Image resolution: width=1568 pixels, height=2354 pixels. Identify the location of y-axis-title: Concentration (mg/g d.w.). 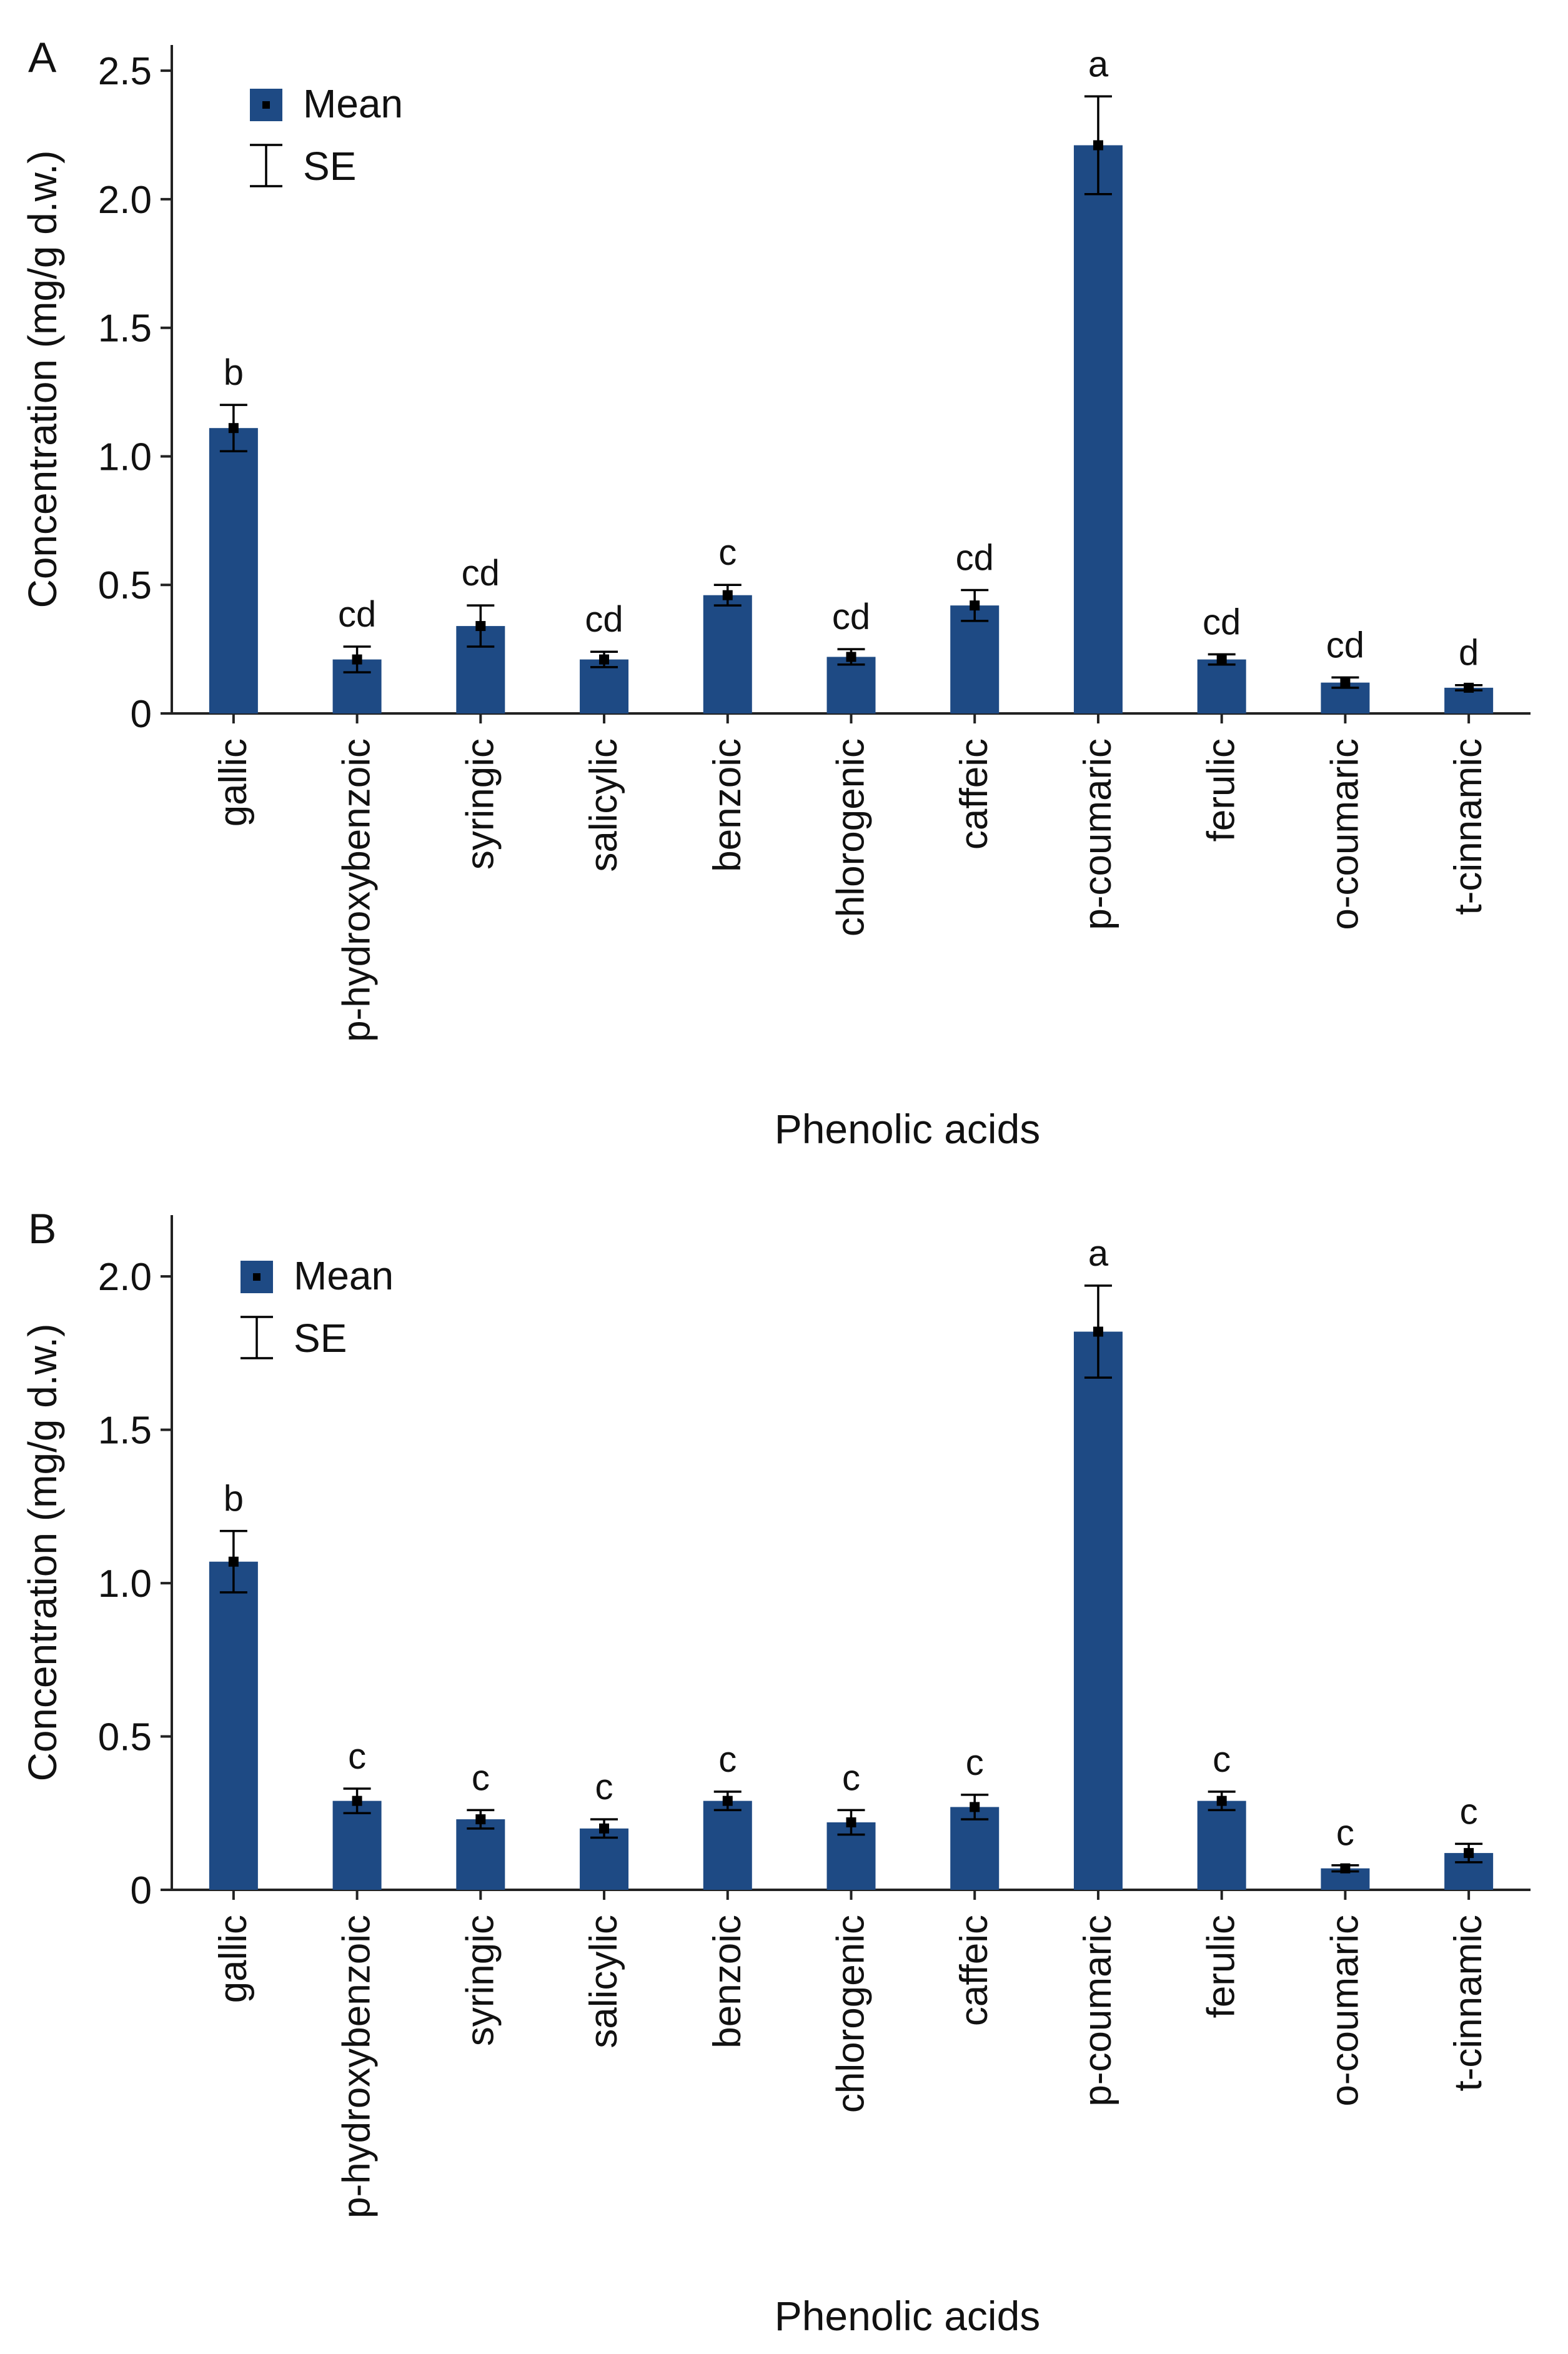
(42, 379).